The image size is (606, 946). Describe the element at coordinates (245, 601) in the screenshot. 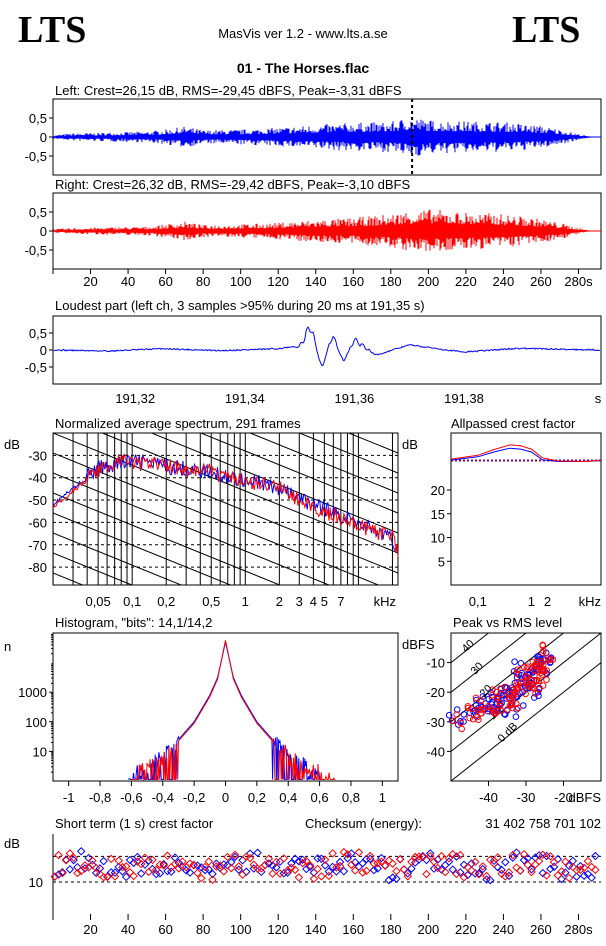

I see `spectrum-xtick-label: 1` at that location.